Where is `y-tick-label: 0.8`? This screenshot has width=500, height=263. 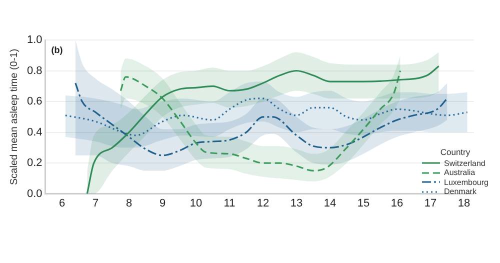 y-tick-label: 0.8 is located at coordinates (34, 70).